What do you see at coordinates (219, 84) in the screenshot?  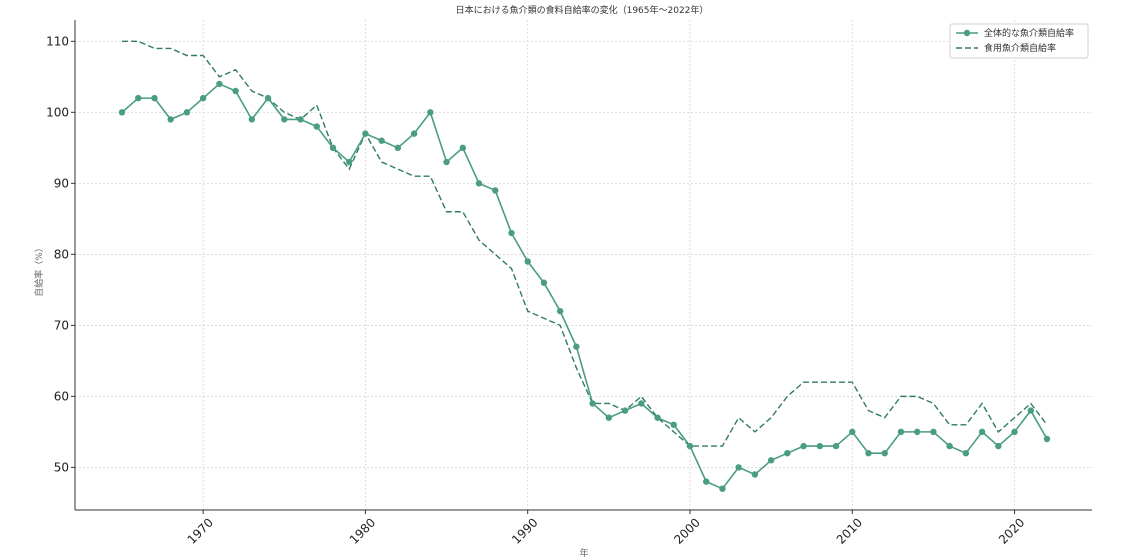 I see `point-overall-1971` at bounding box center [219, 84].